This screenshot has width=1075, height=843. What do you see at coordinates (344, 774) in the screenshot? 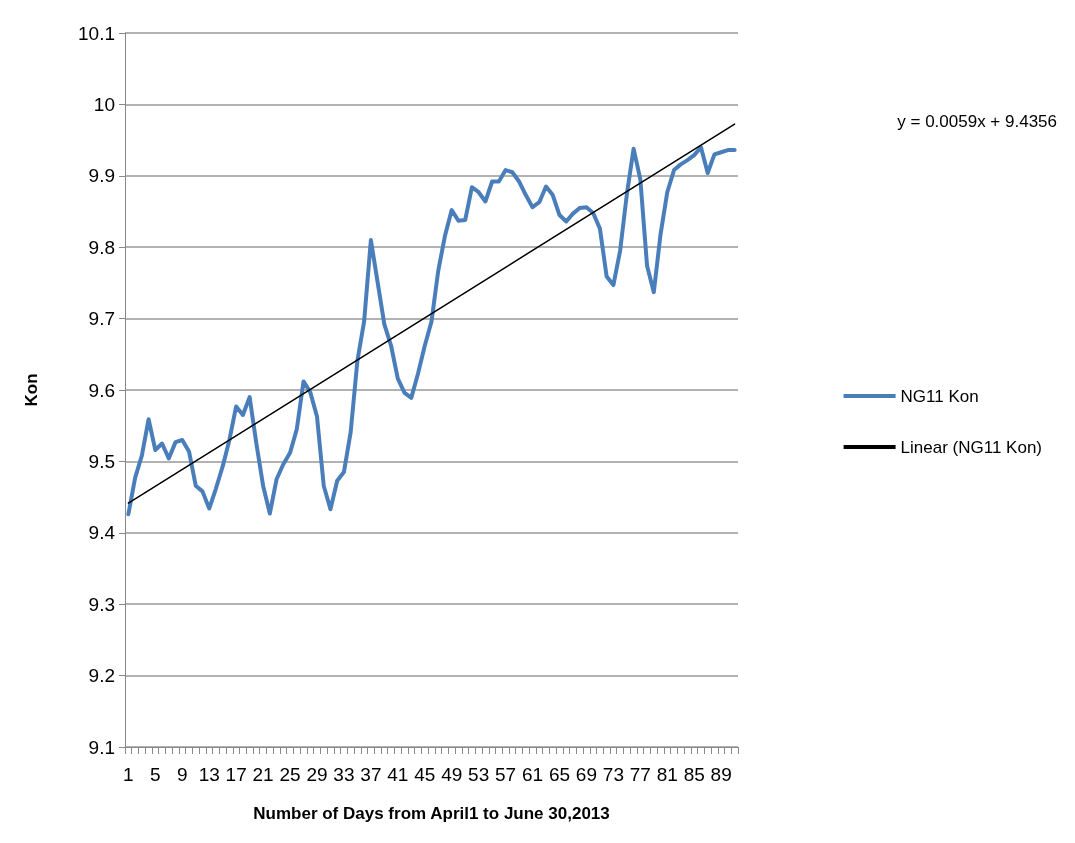
I see `x-tick-label: 33` at bounding box center [344, 774].